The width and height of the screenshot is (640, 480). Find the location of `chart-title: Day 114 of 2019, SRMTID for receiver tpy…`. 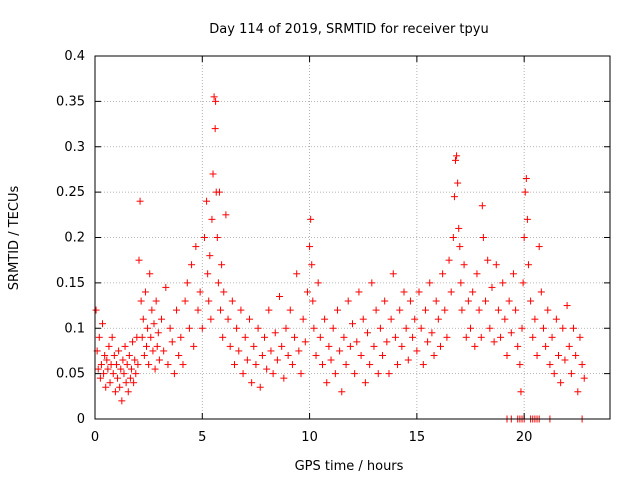

chart-title: Day 114 of 2019, SRMTID for receiver tpy… is located at coordinates (348, 29).